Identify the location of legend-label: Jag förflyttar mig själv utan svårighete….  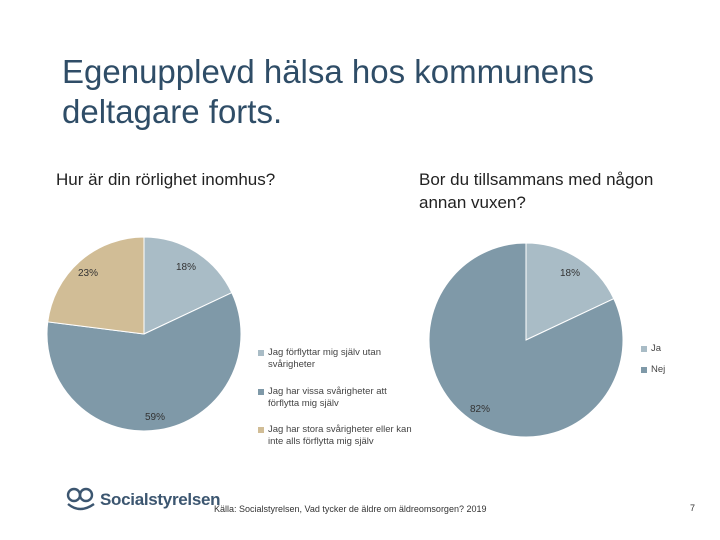
(324, 358).